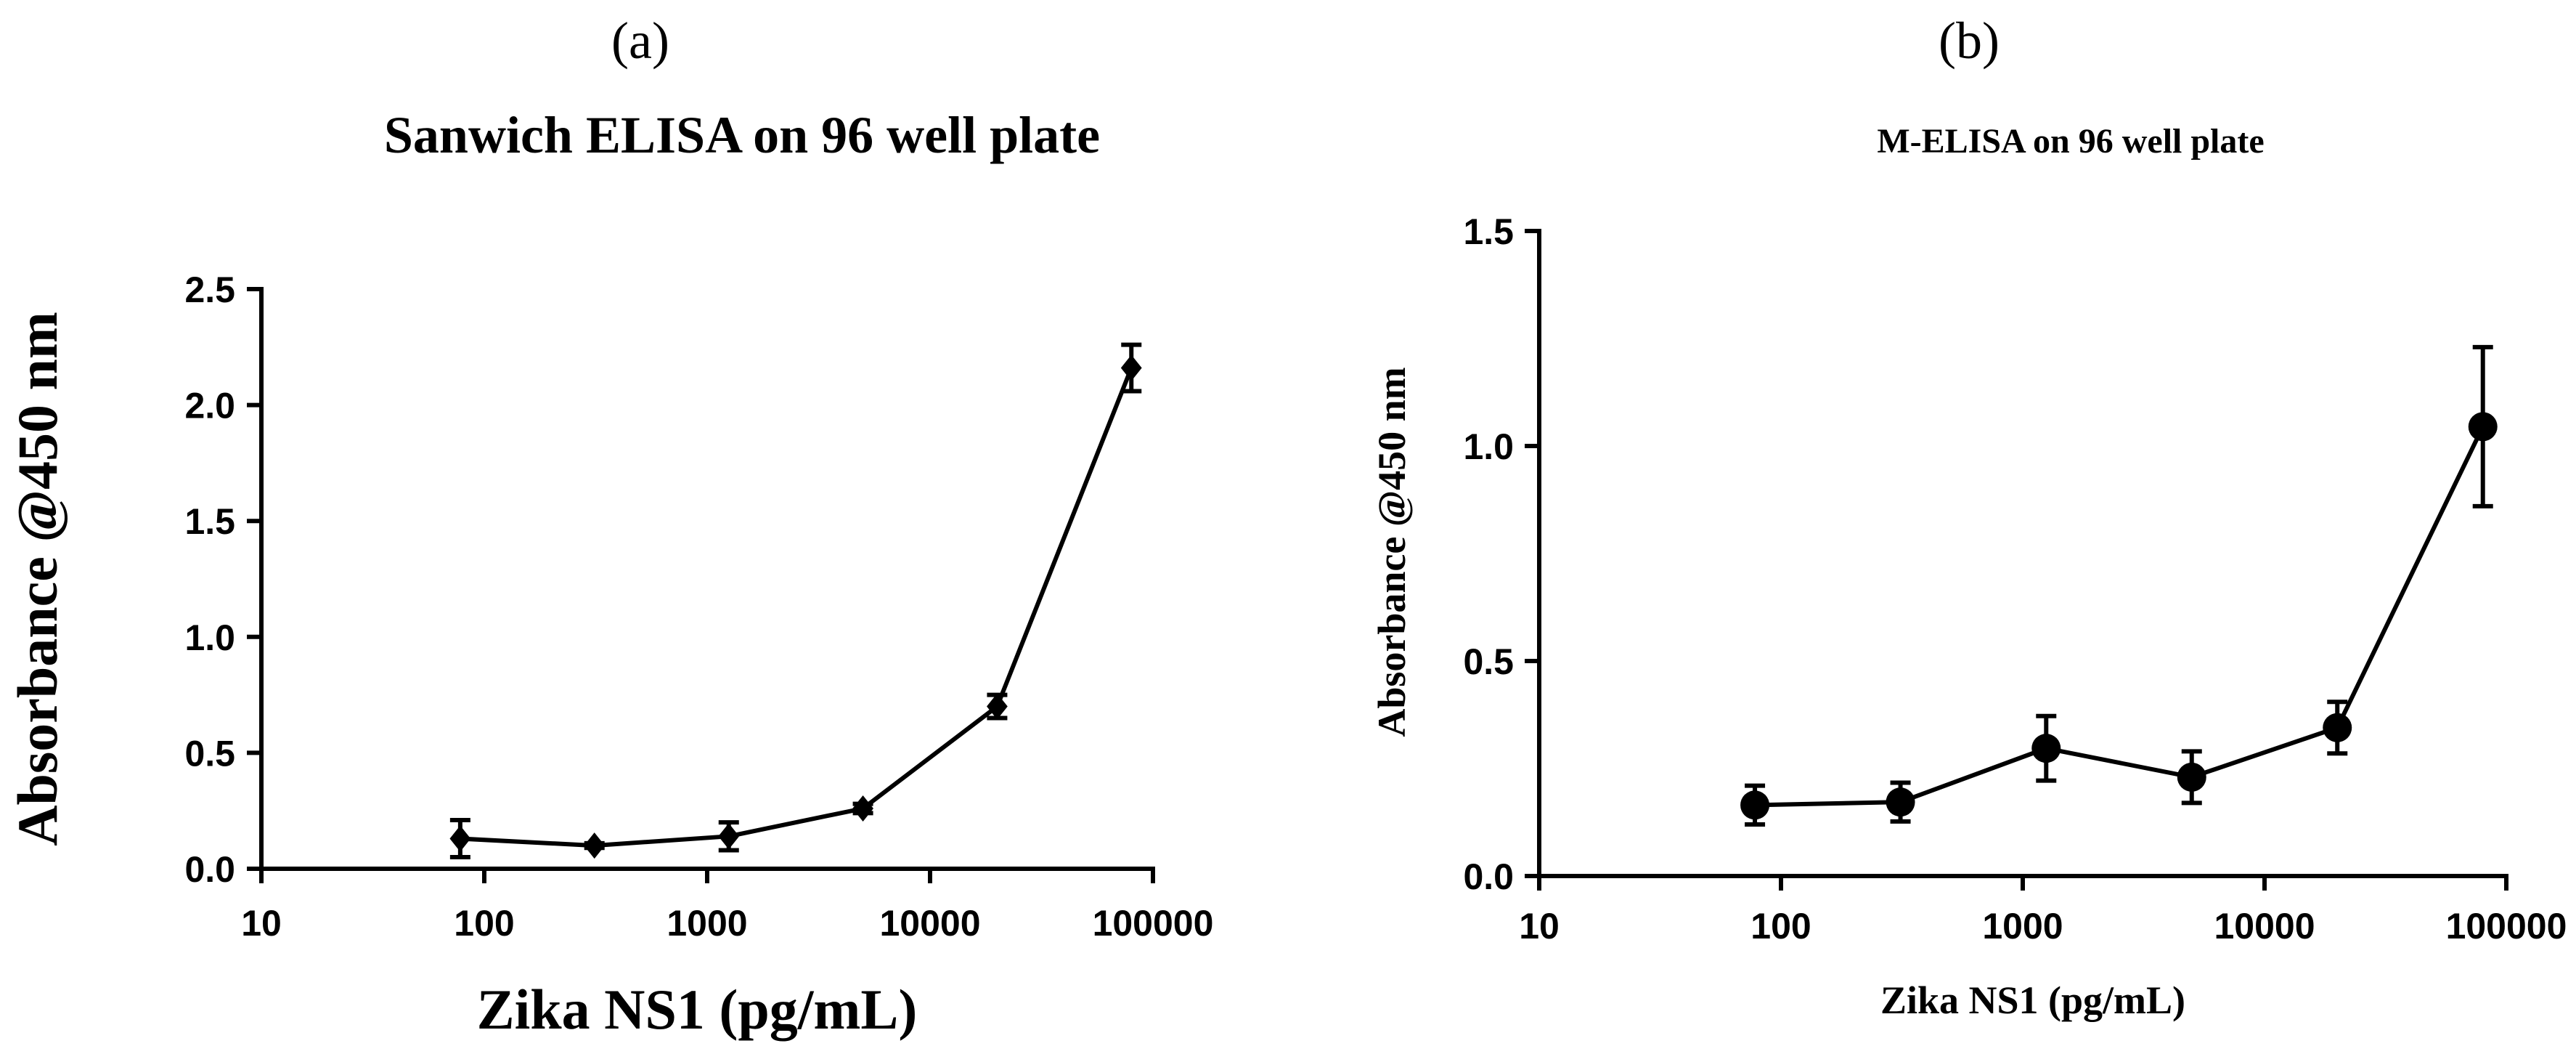  What do you see at coordinates (2070, 141) in the screenshot?
I see `chart-title: M-ELISA on 96 well plate` at bounding box center [2070, 141].